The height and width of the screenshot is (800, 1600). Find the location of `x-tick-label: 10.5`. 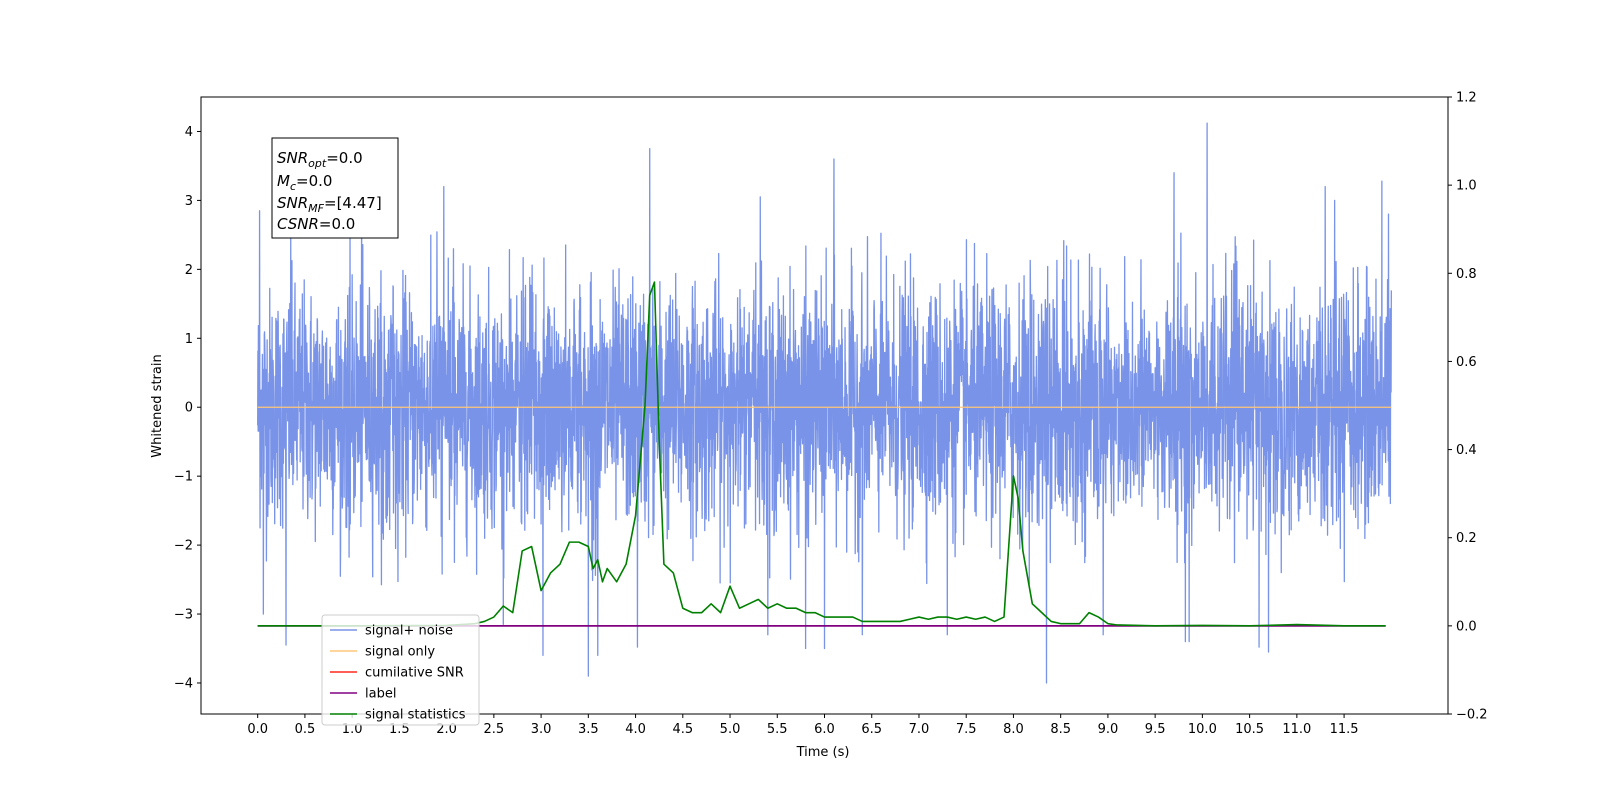

x-tick-label: 10.5 is located at coordinates (1249, 729).